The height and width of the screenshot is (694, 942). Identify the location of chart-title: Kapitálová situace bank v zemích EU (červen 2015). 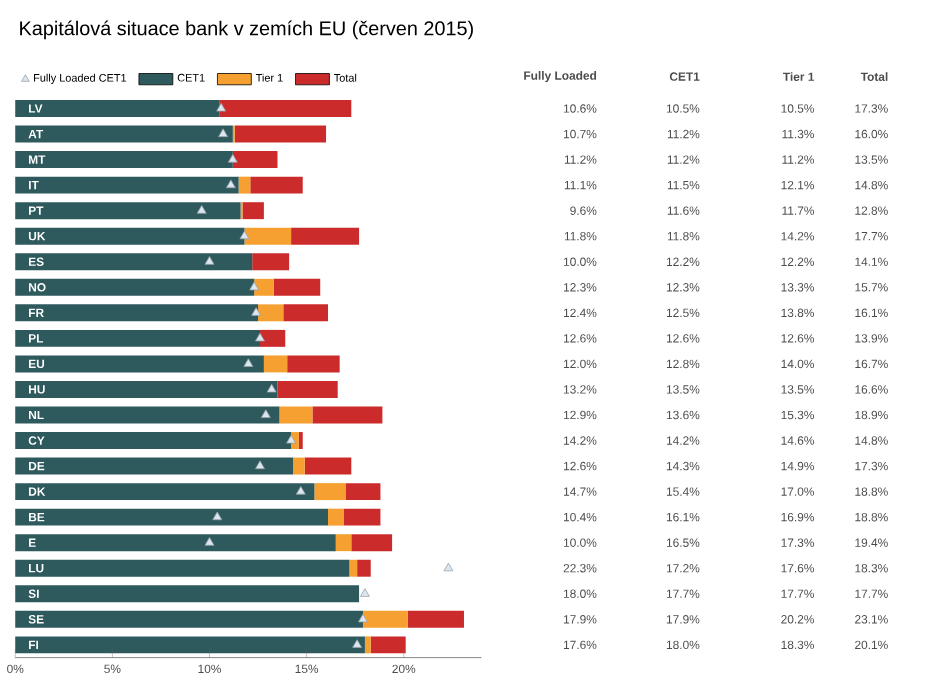
(246, 30).